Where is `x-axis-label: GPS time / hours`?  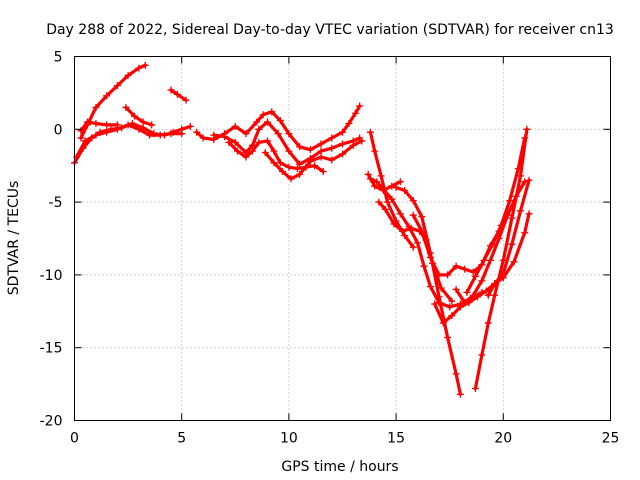 x-axis-label: GPS time / hours is located at coordinates (339, 467).